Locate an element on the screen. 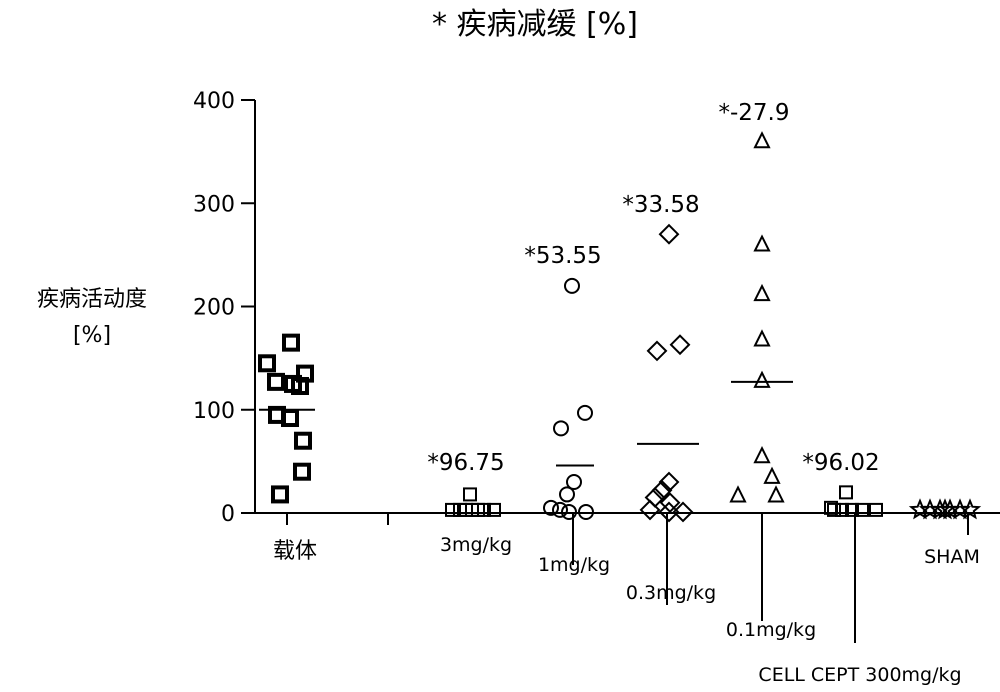  x-category-label: 载体 is located at coordinates (295, 551).